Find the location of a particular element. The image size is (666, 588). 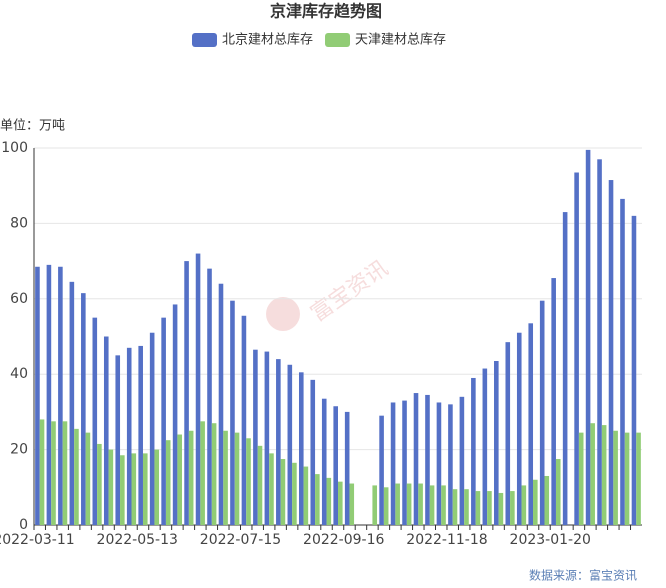

x-tick-label: 2022-05-13 is located at coordinates (137, 540).